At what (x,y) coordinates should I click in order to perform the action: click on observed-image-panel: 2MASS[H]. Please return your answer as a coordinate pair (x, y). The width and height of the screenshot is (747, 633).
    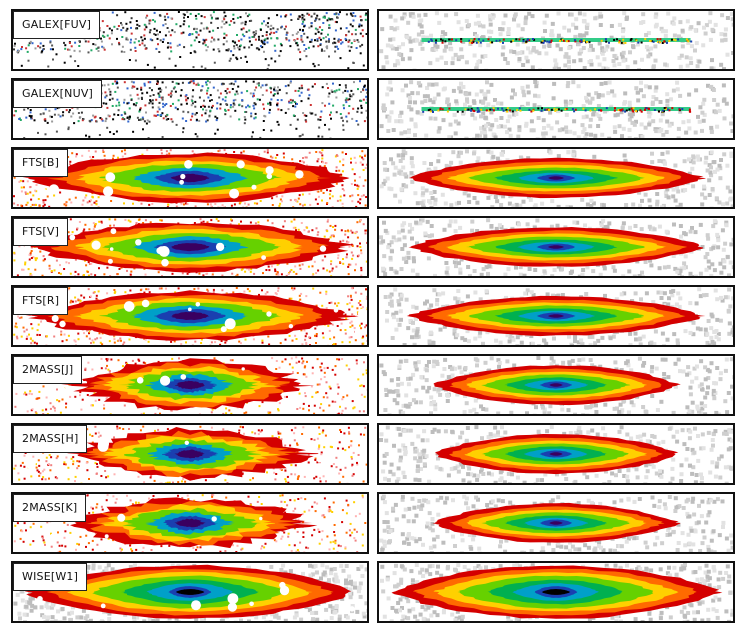
    Looking at the image, I should click on (190, 454).